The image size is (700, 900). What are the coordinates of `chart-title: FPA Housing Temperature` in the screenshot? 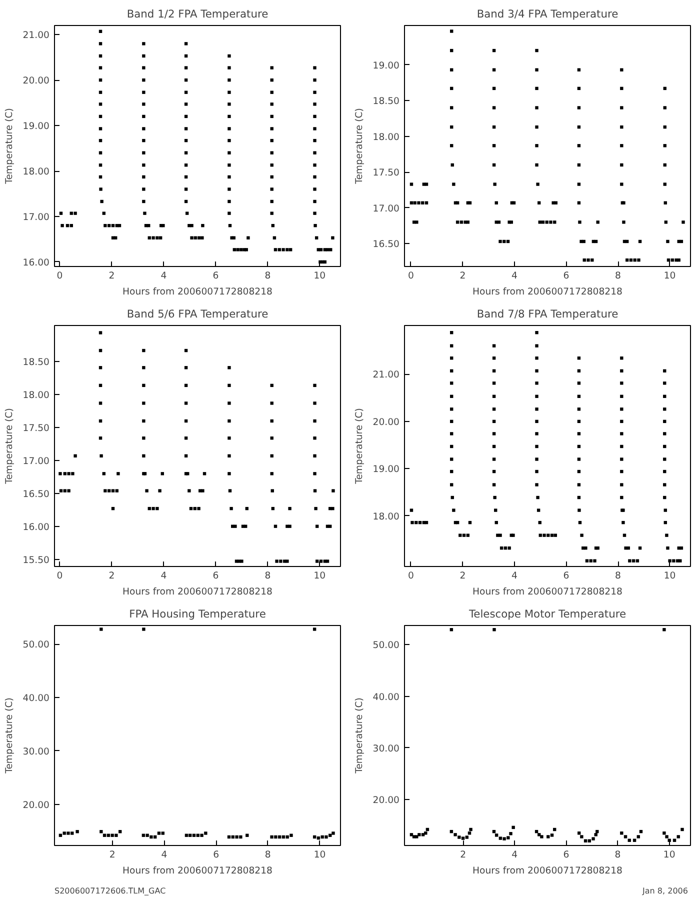 It's located at (197, 614).